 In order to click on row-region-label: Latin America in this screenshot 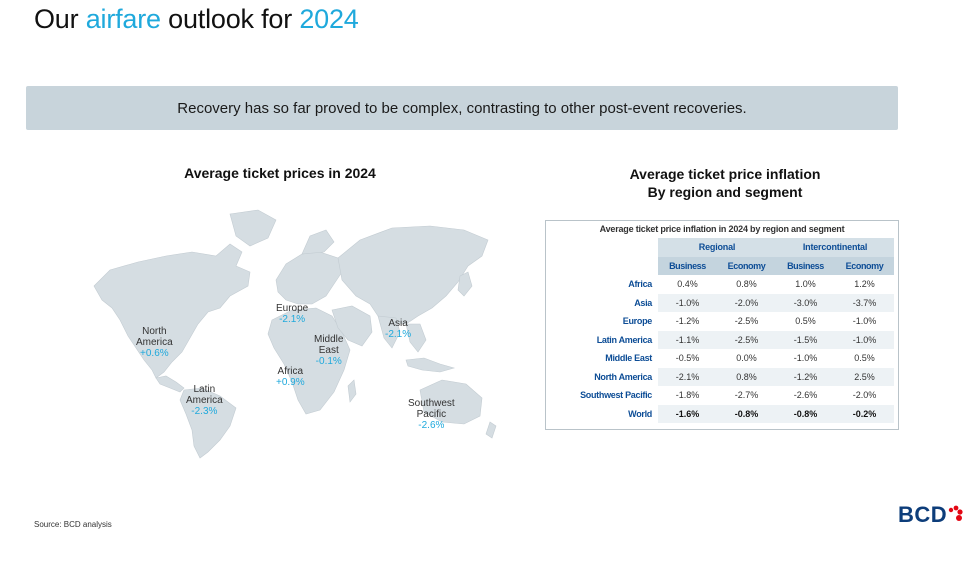, I will do `click(624, 339)`.